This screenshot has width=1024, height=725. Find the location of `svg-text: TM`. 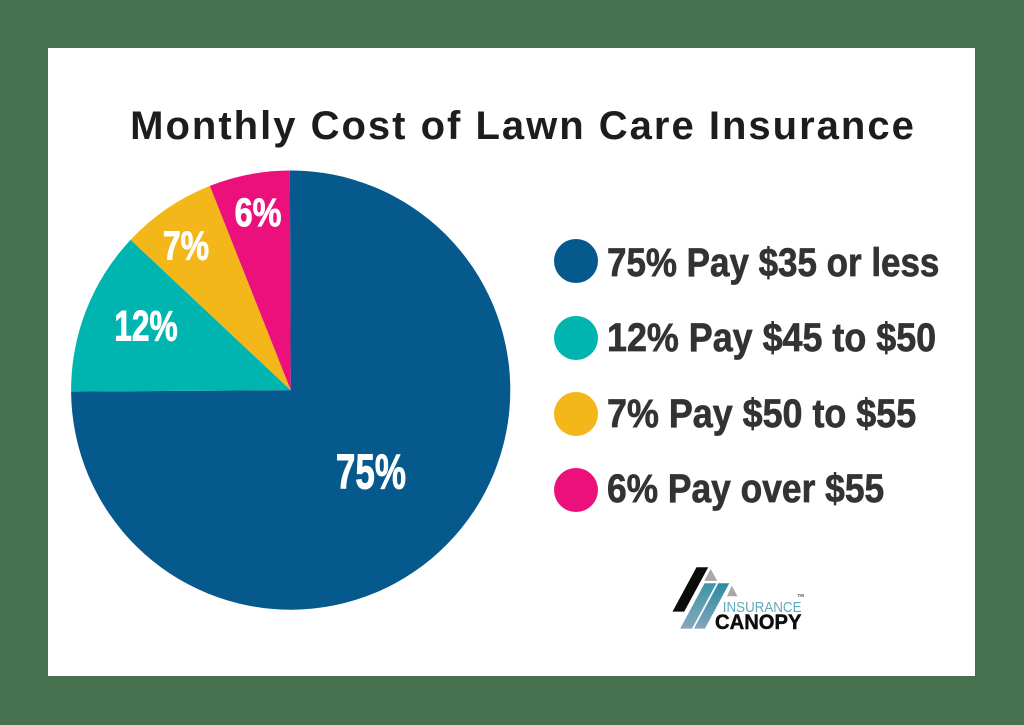

svg-text: TM is located at coordinates (801, 595).